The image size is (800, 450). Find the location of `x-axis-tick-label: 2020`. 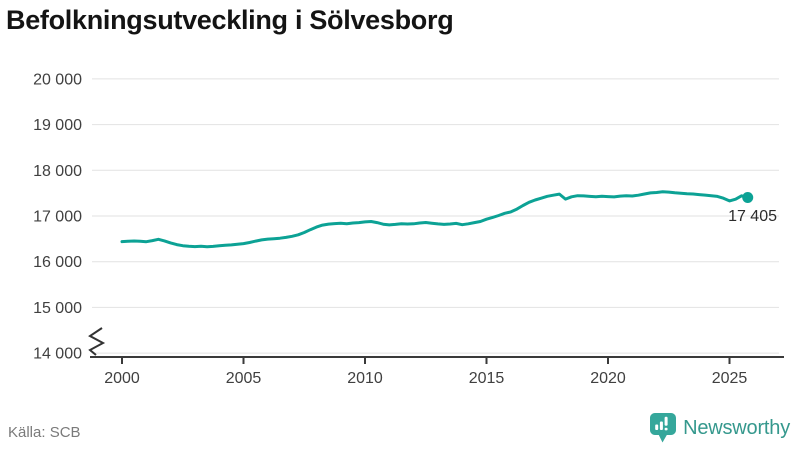

x-axis-tick-label: 2020 is located at coordinates (608, 378).